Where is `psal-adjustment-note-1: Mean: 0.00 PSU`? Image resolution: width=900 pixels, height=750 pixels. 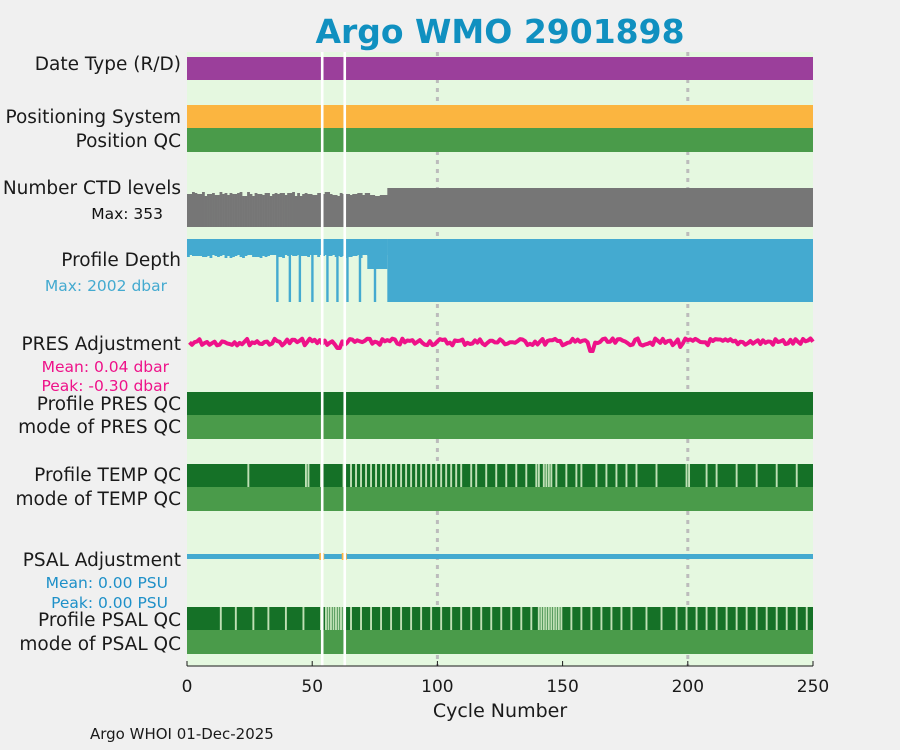
psal-adjustment-note-1: Mean: 0.00 PSU is located at coordinates (107, 583).